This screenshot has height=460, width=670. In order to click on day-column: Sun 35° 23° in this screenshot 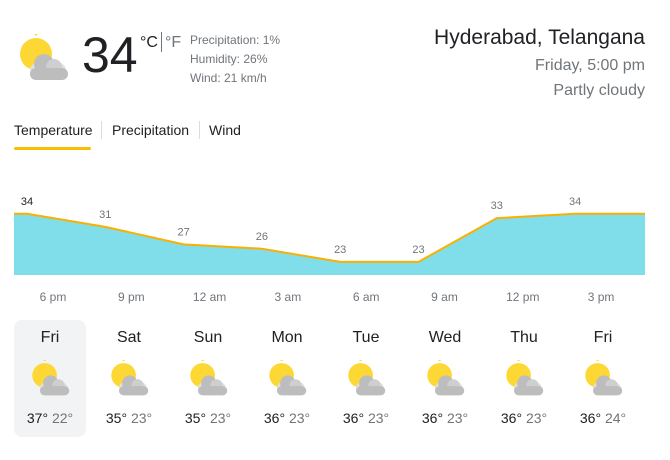, I will do `click(208, 378)`.